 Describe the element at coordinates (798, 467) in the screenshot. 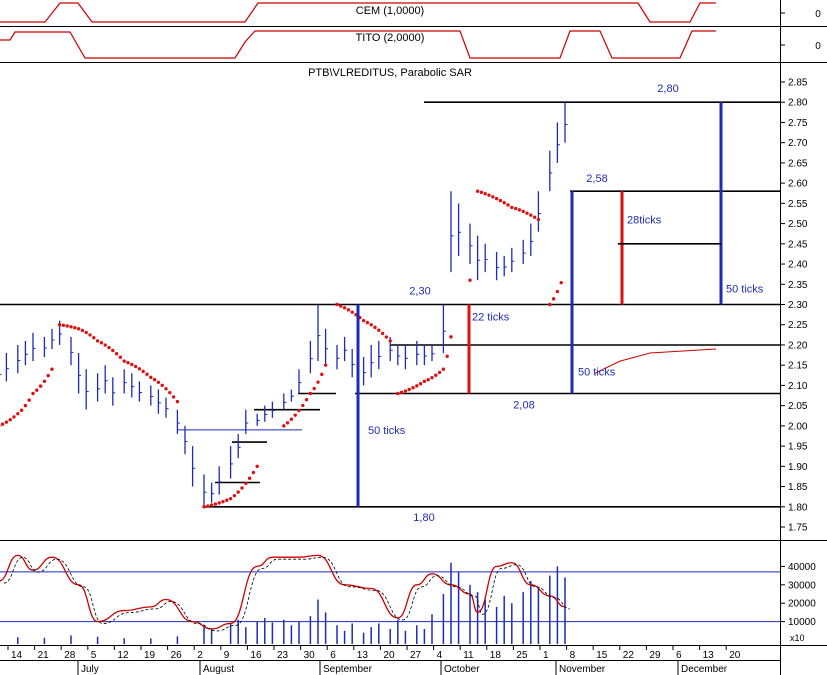

I see `y-axis-tick-label: 1.90` at that location.